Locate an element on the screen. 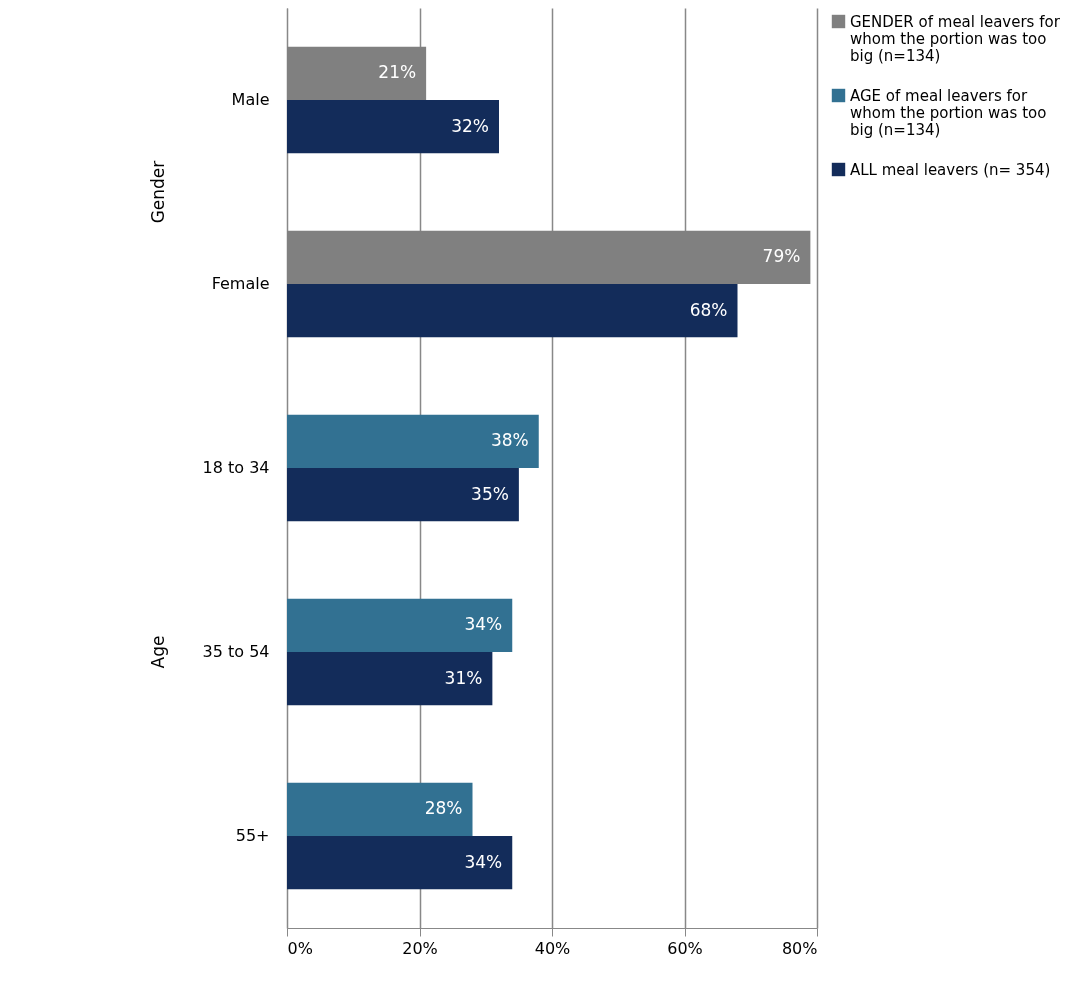 The height and width of the screenshot is (991, 1086). x-tick-label: 0% is located at coordinates (300, 948).